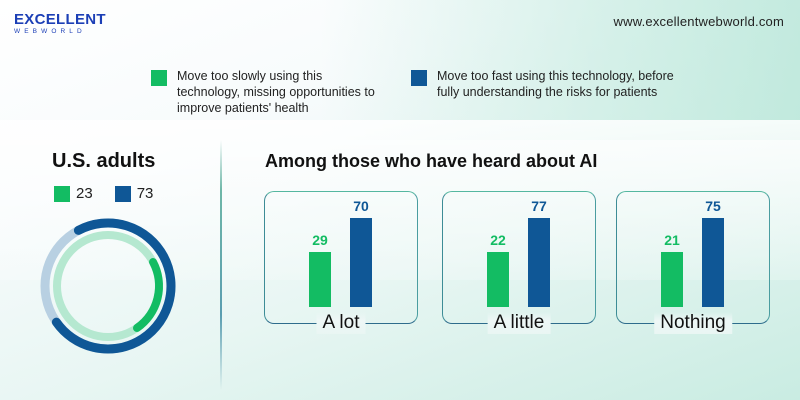  Describe the element at coordinates (713, 206) in the screenshot. I see `blue-bar-value: 75` at that location.